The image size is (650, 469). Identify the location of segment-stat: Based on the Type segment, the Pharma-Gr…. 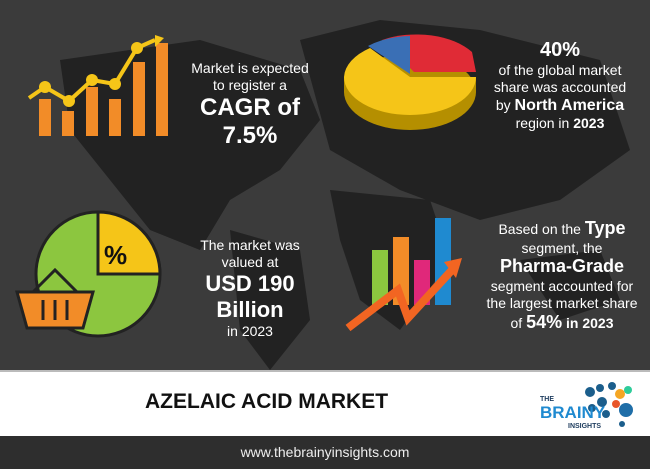
(562, 275).